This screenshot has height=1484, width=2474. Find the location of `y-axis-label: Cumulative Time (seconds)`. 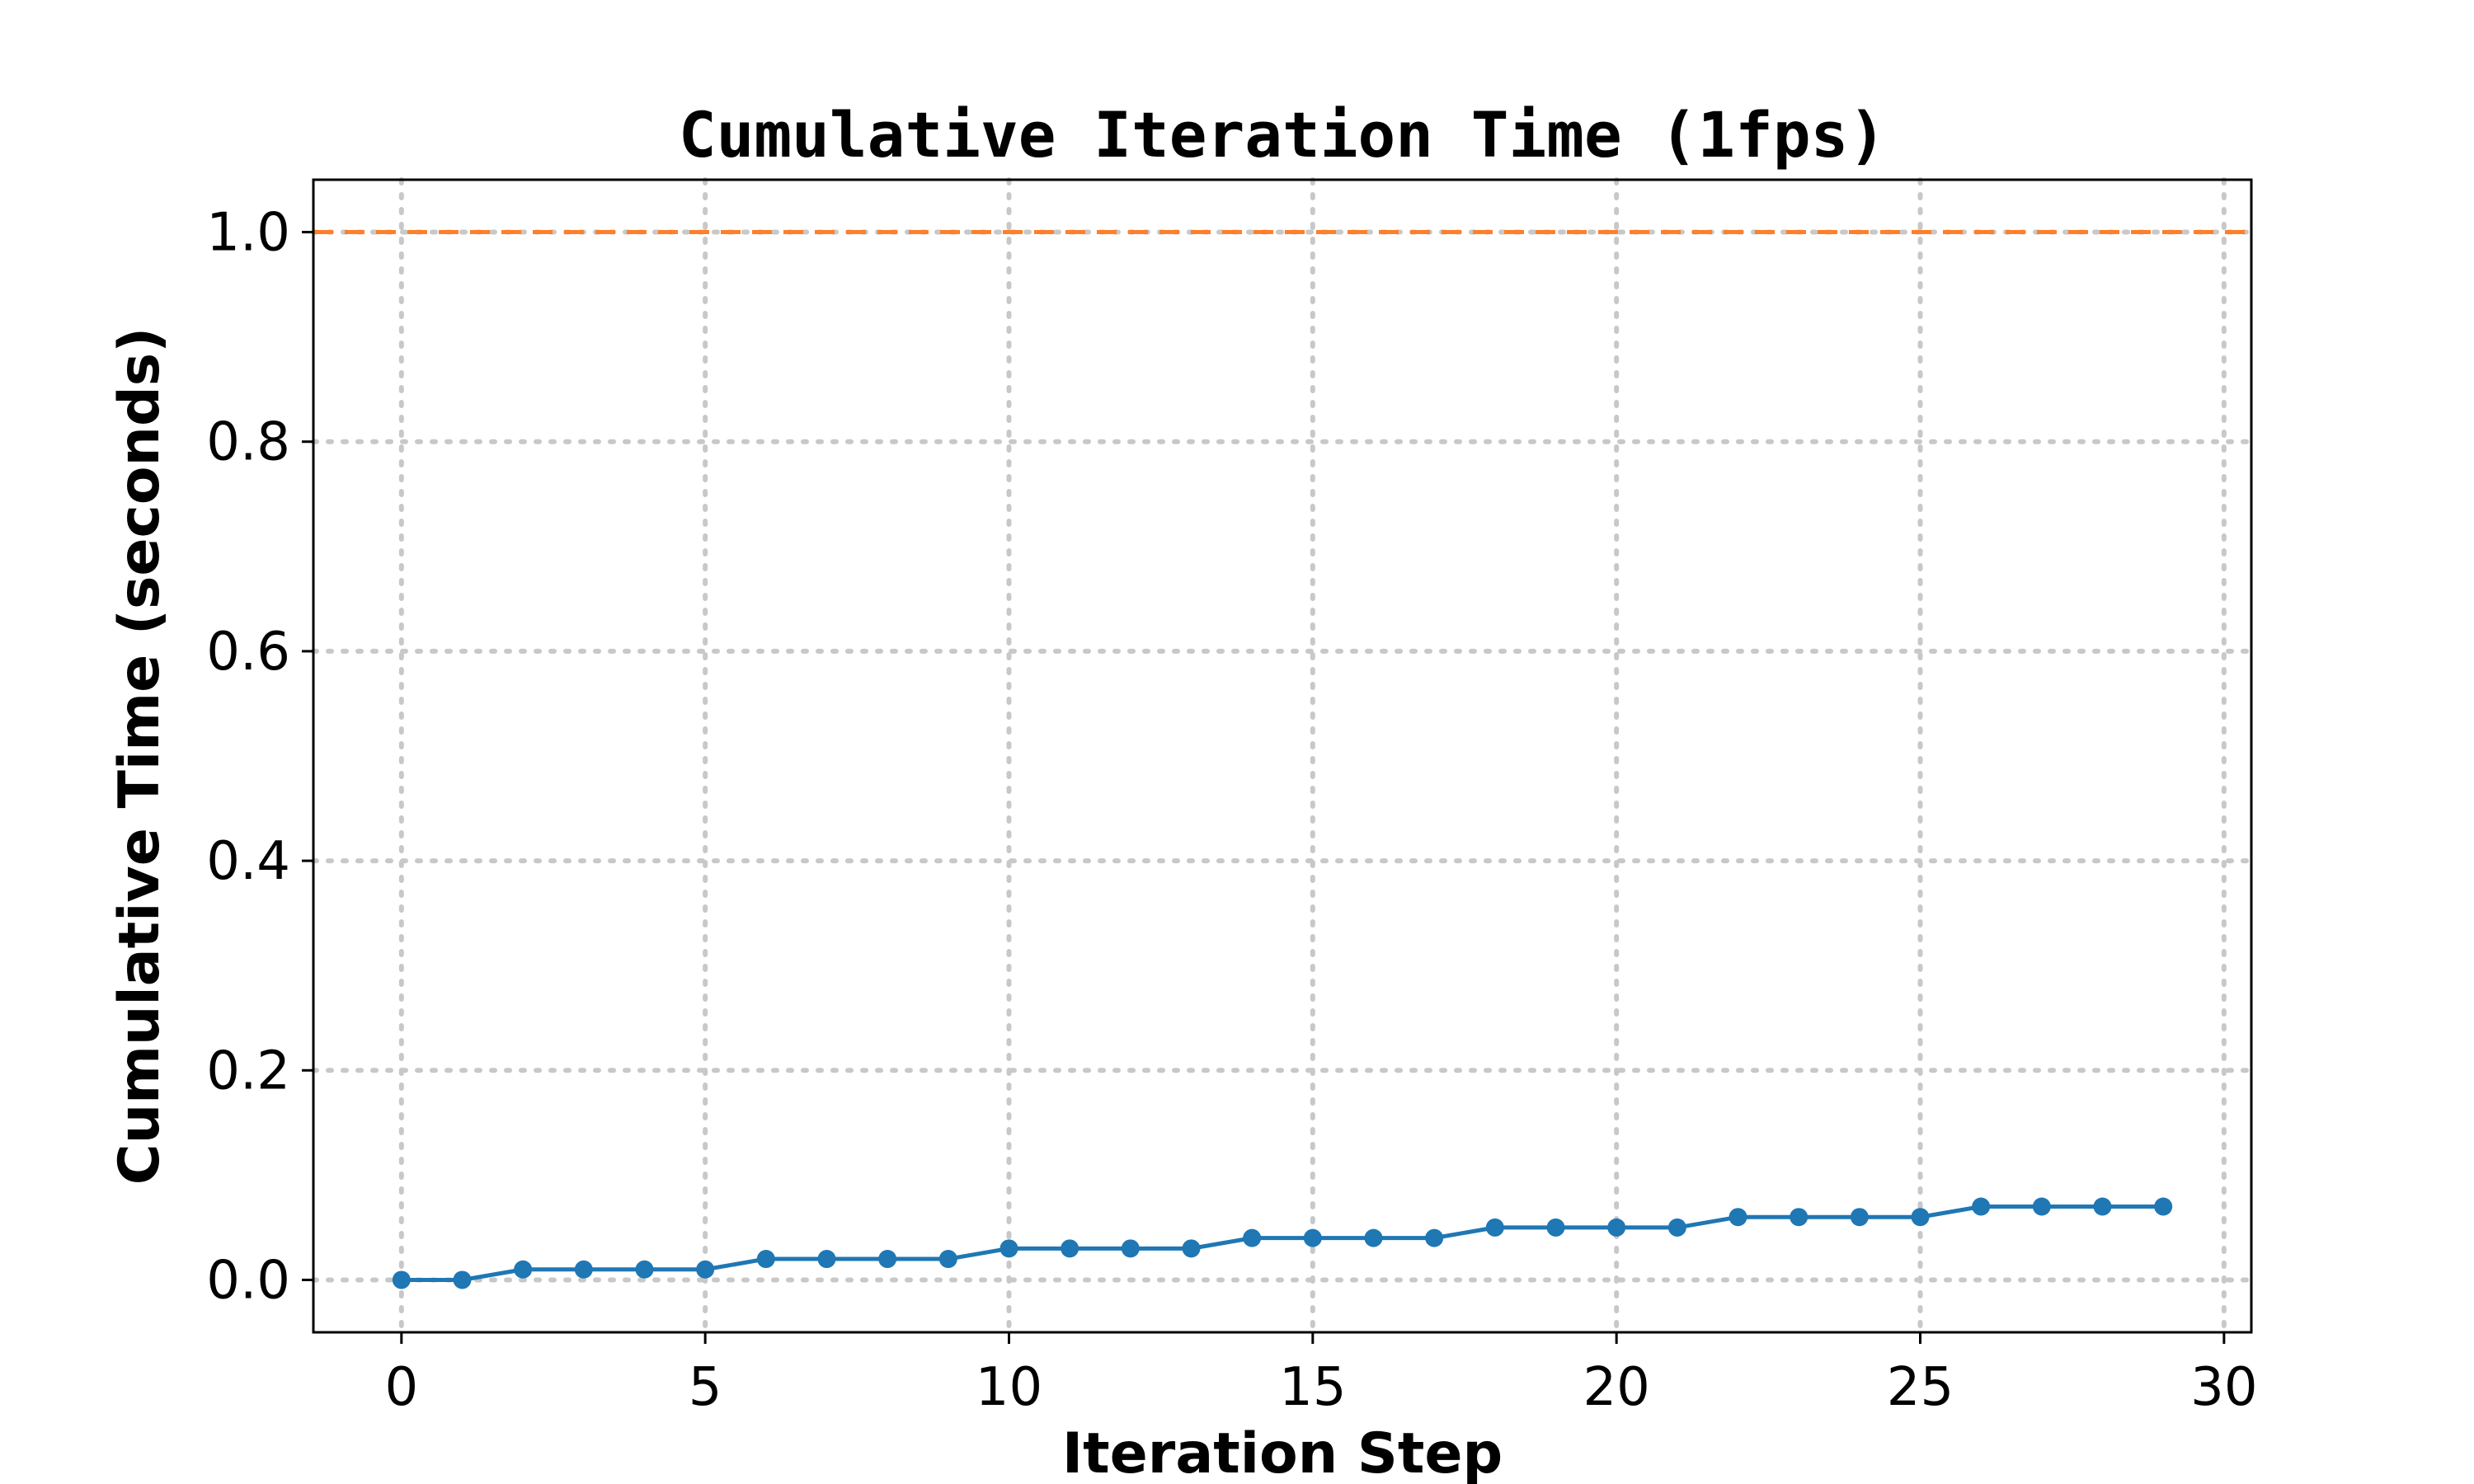

y-axis-label: Cumulative Time (seconds) is located at coordinates (139, 756).